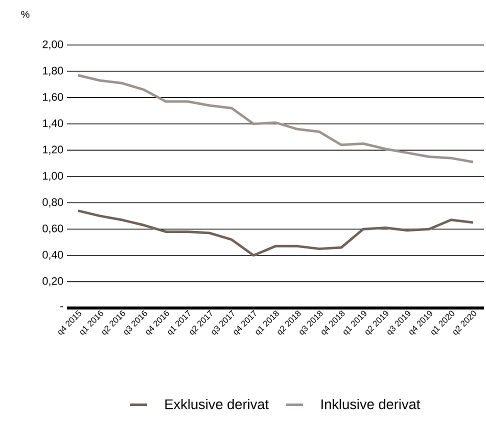 Image resolution: width=486 pixels, height=441 pixels. I want to click on y-tick-label: 0,20, so click(53, 281).